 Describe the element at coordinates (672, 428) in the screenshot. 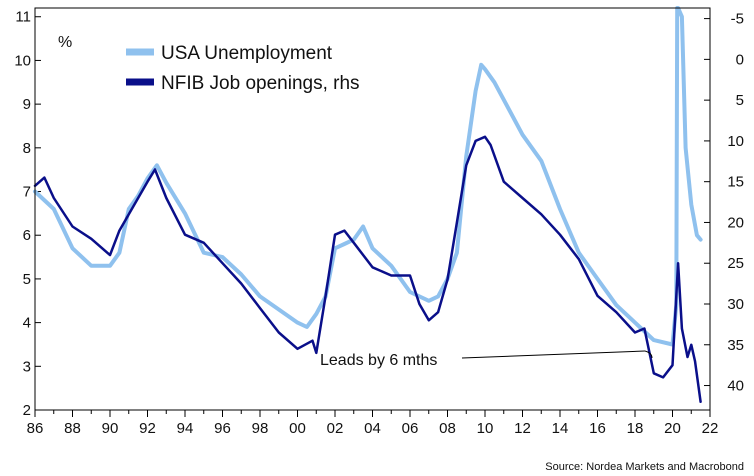

I see `x-tick-label: 20` at that location.